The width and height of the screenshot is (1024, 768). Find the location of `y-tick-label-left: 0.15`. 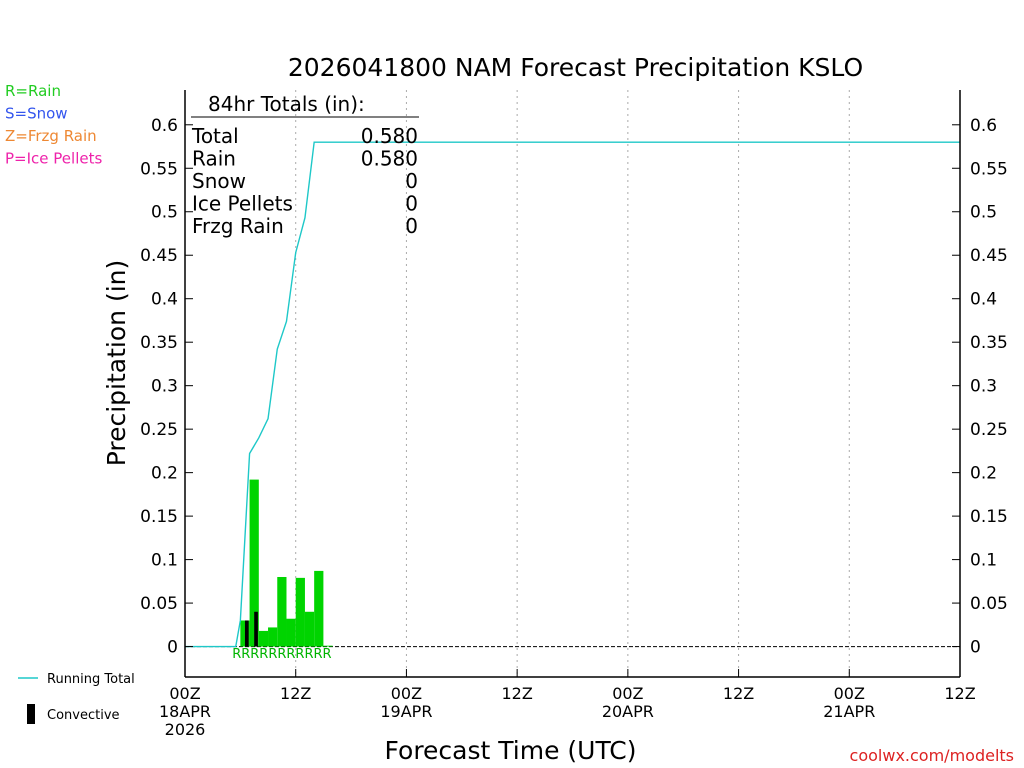

y-tick-label-left: 0.15 is located at coordinates (159, 517).